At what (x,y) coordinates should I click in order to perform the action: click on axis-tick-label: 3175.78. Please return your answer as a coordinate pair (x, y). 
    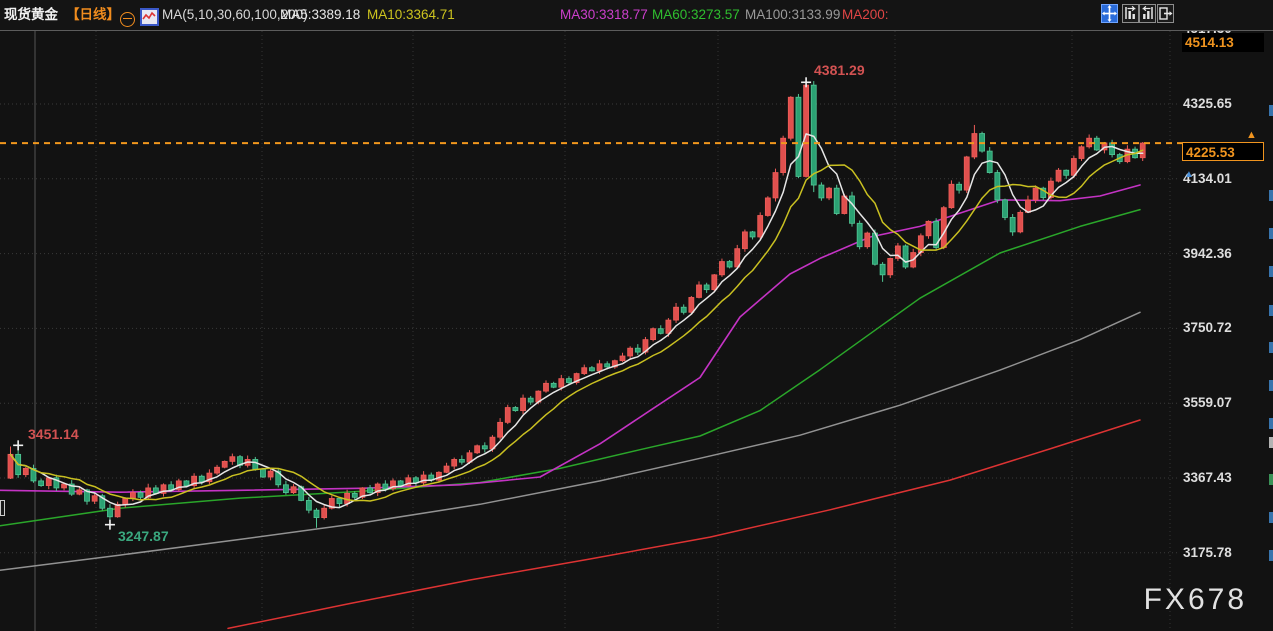
    Looking at the image, I should click on (1207, 552).